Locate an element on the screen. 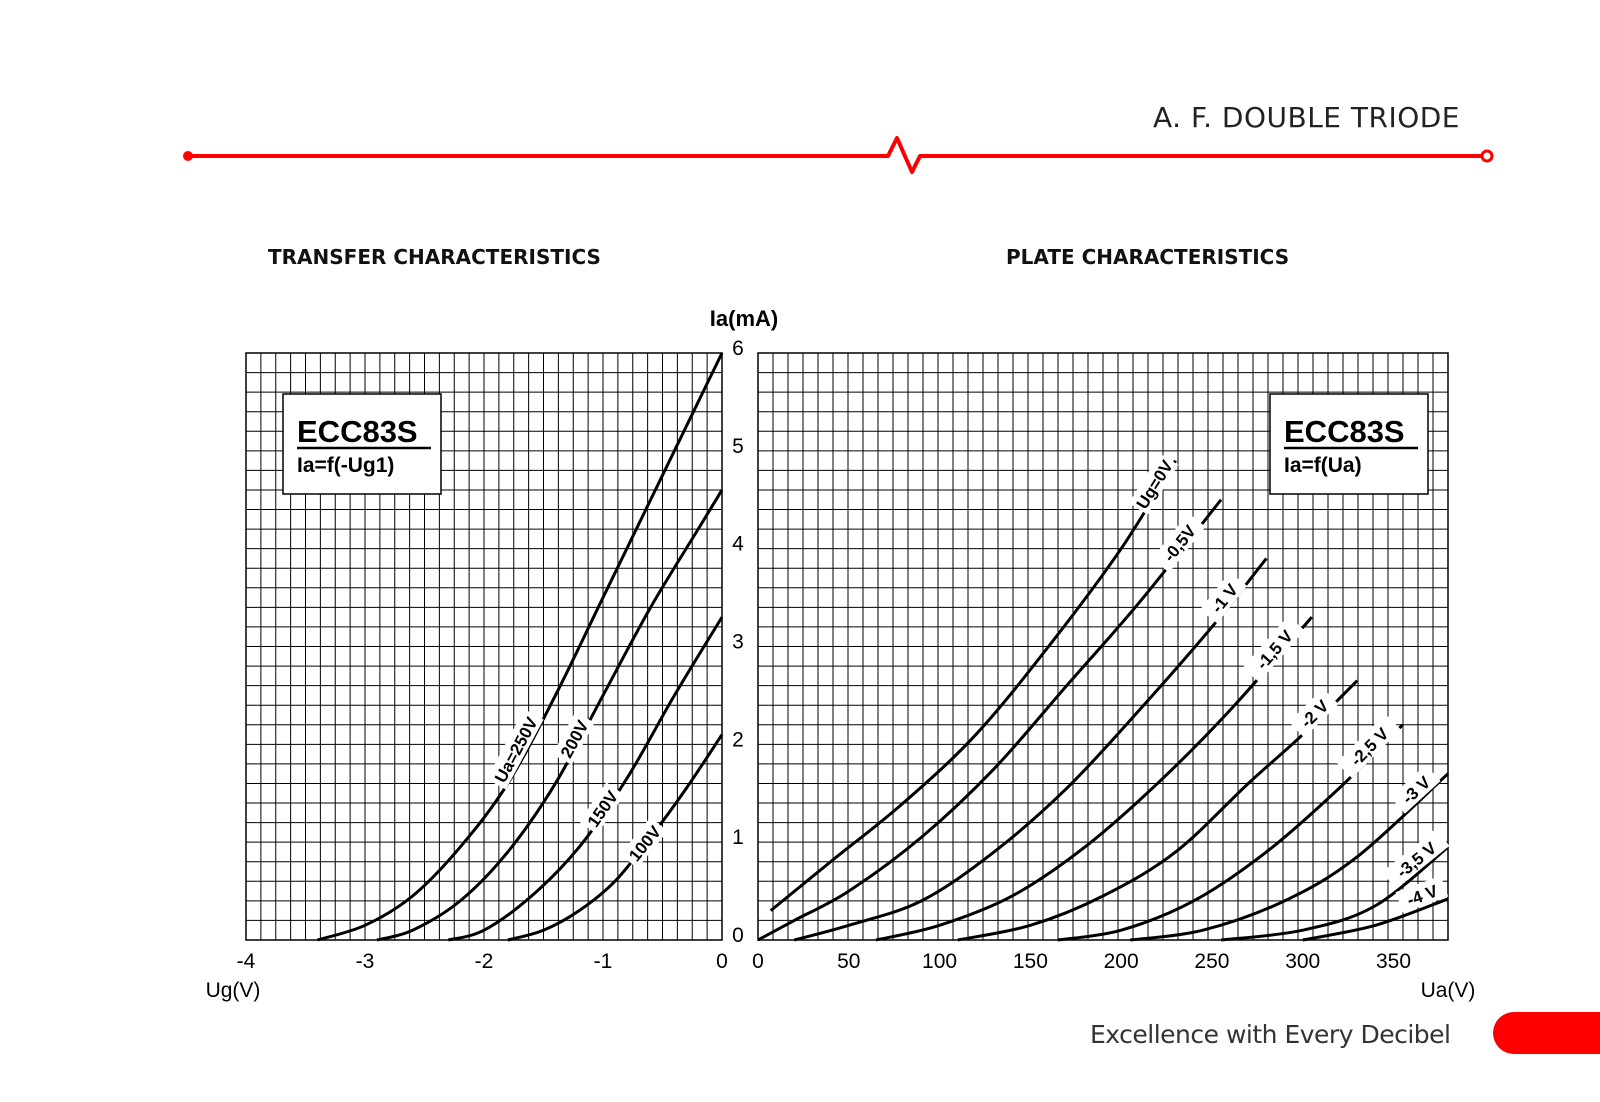 This screenshot has height=1102, width=1600. x-tick-label: -4 is located at coordinates (246, 961).